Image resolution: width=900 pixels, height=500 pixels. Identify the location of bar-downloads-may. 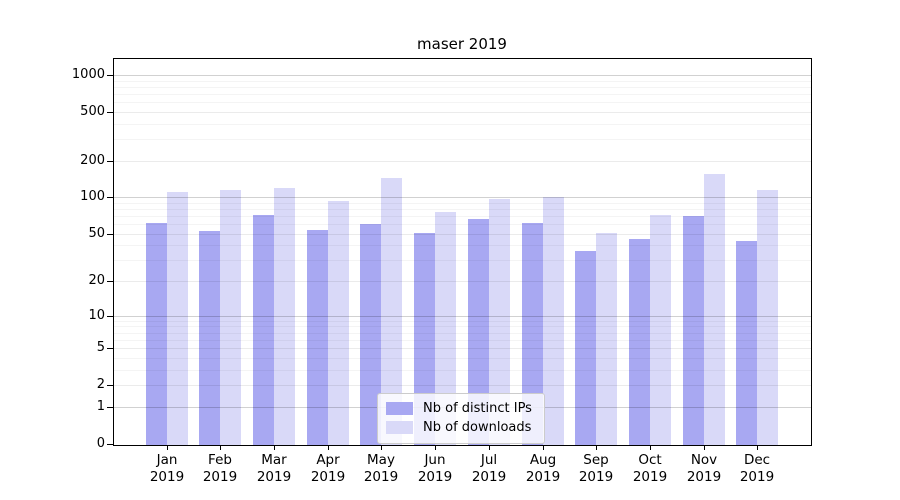
(392, 311).